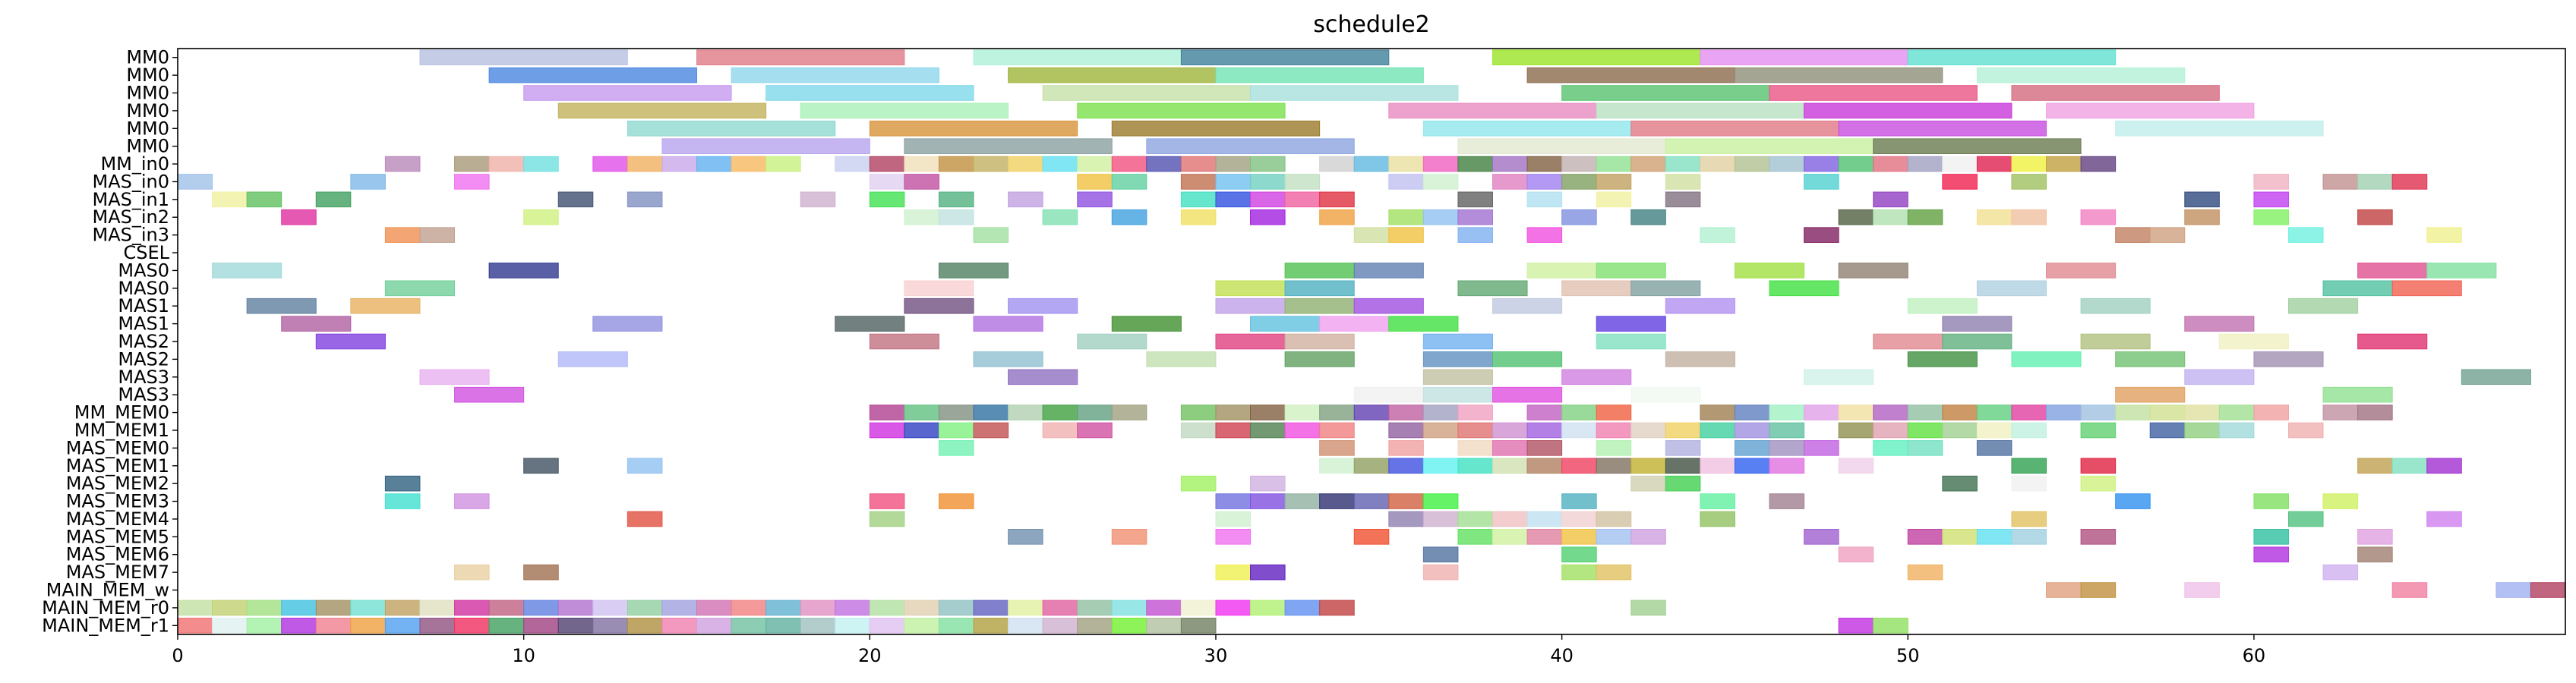 The width and height of the screenshot is (2576, 683). Describe the element at coordinates (105, 607) in the screenshot. I see `y-tick-label: MAIN_MEM_r0` at that location.